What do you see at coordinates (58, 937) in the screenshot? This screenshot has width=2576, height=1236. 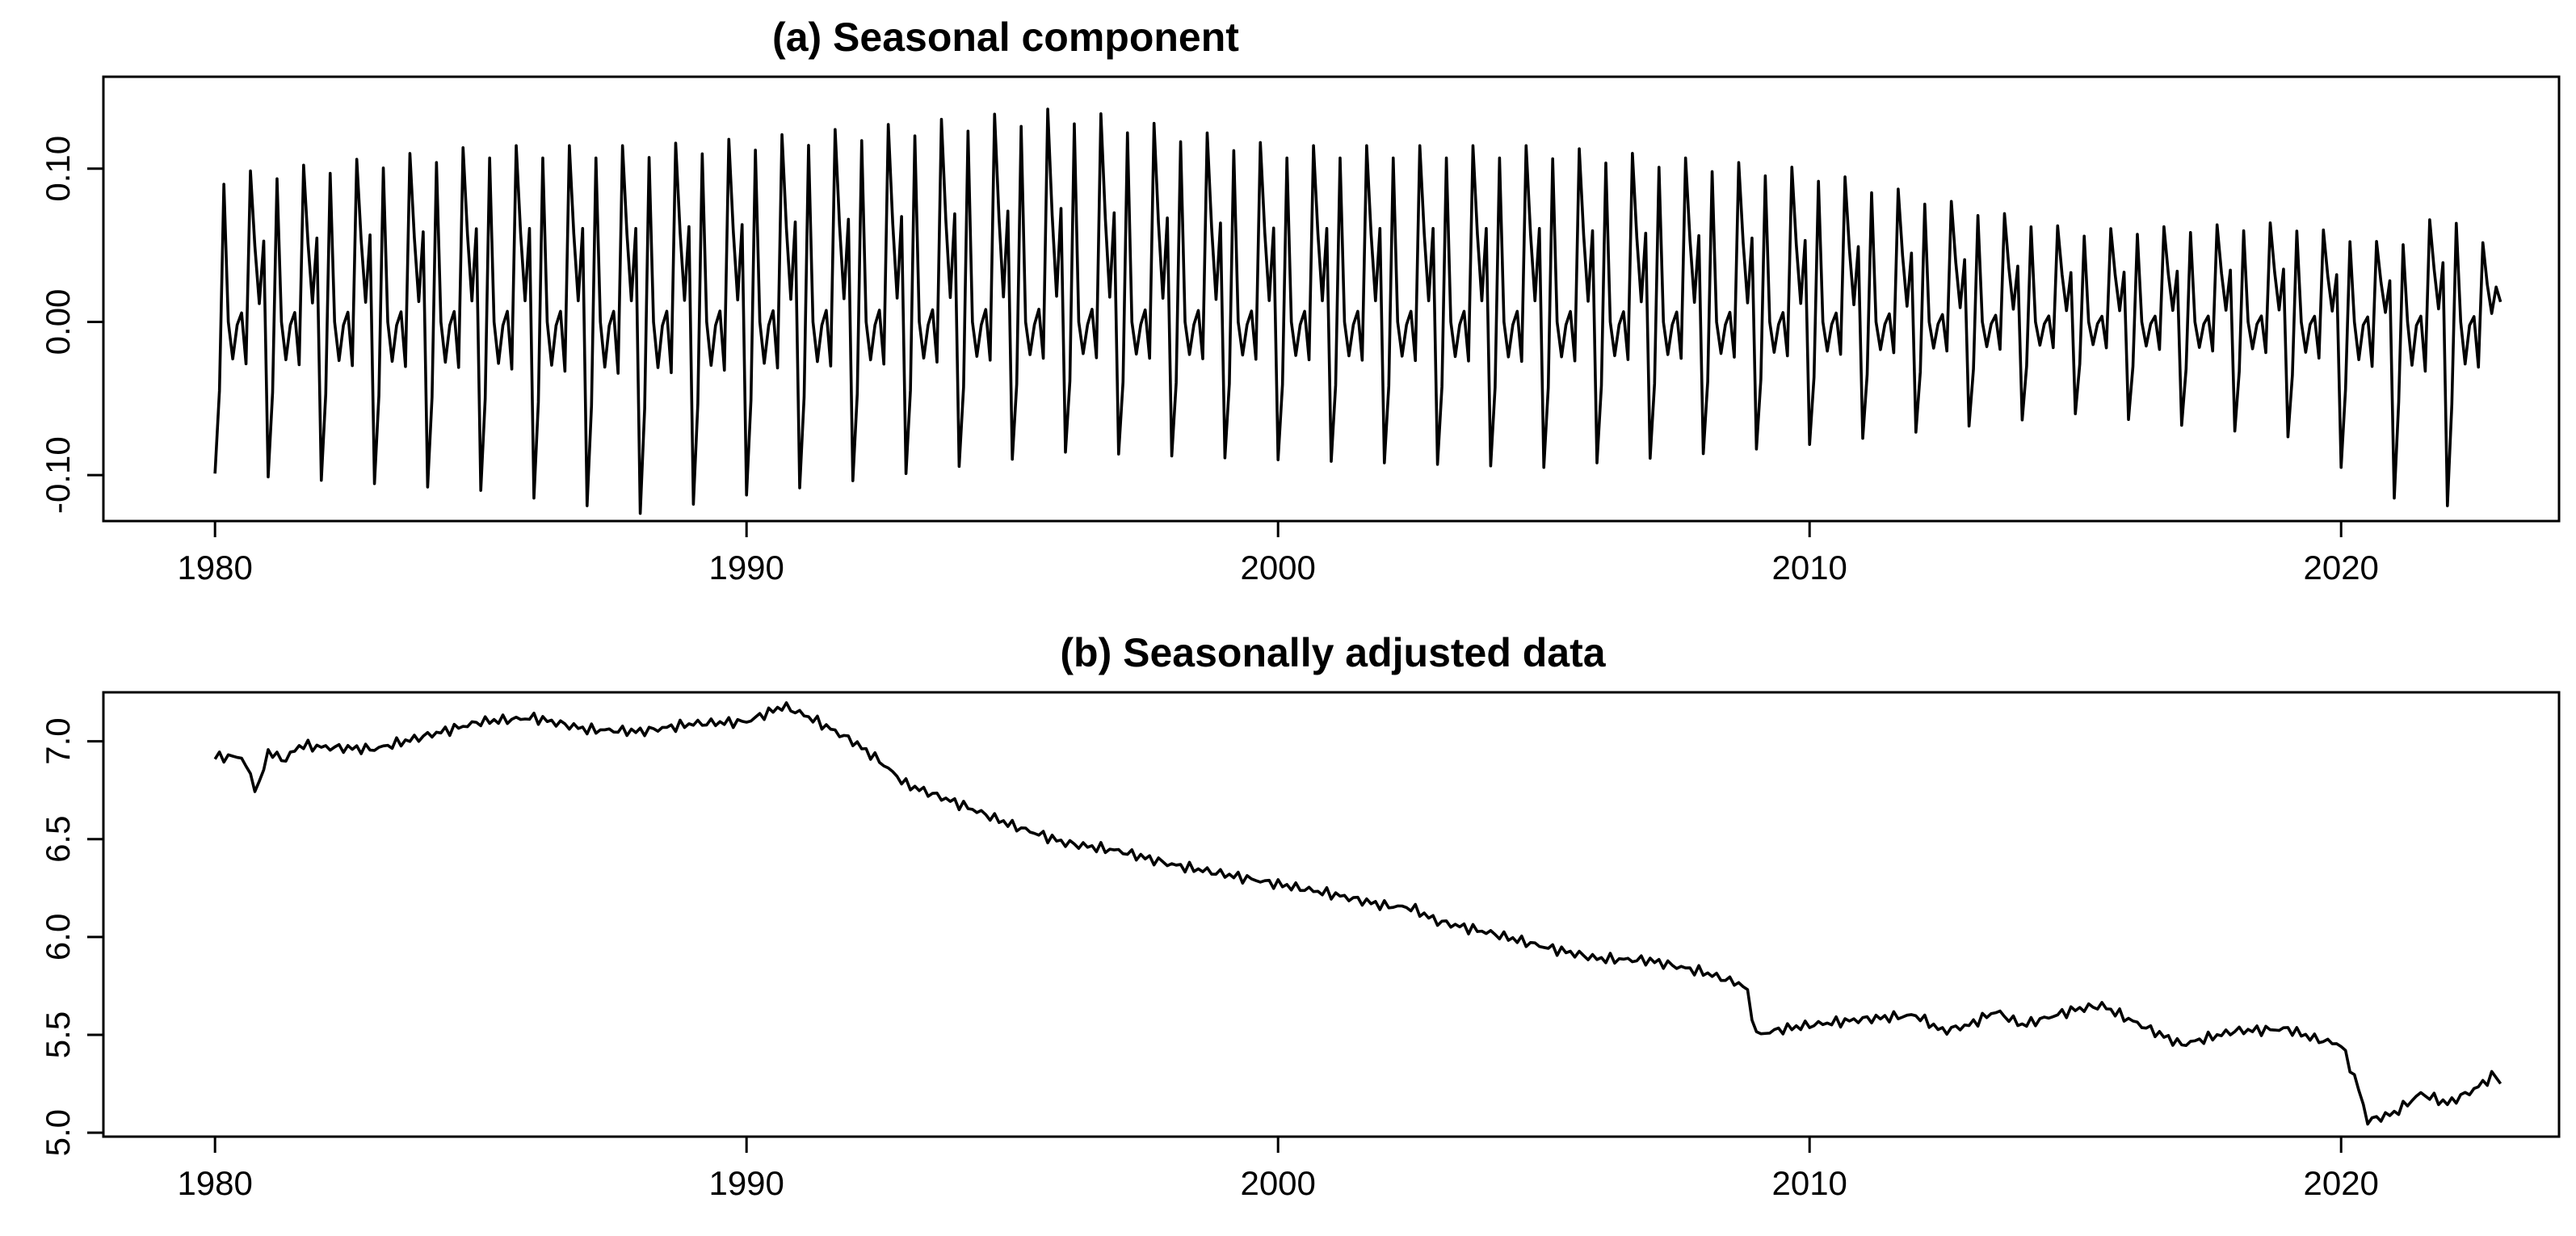 I see `y-tick-label: 6.0` at bounding box center [58, 937].